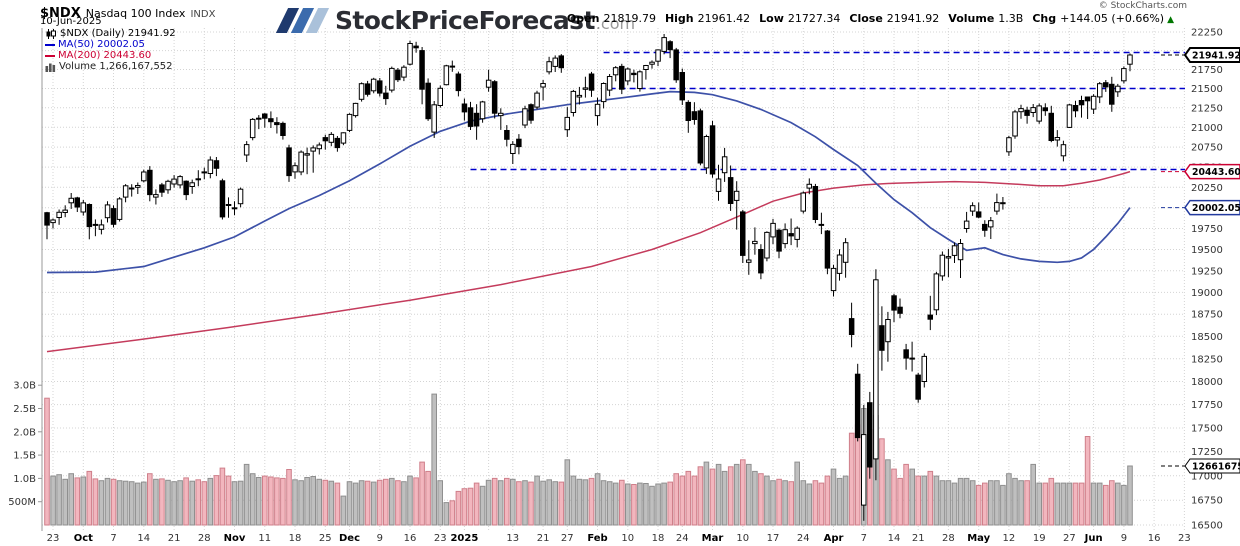  Describe the element at coordinates (1207, 429) in the screenshot. I see `svg-text: 17500` at that location.